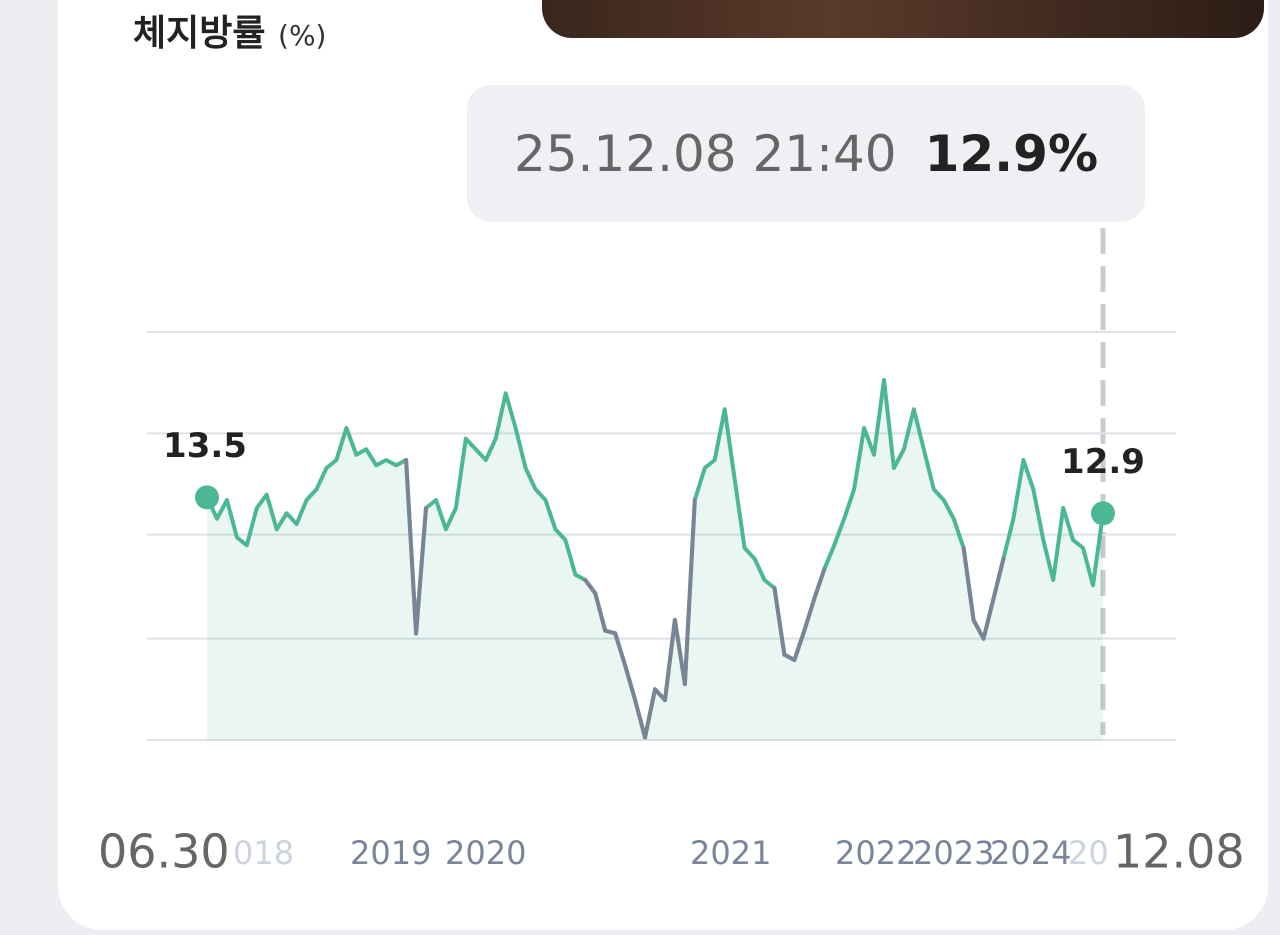 This screenshot has height=935, width=1280. What do you see at coordinates (205, 446) in the screenshot?
I see `value-label: 13.5` at bounding box center [205, 446].